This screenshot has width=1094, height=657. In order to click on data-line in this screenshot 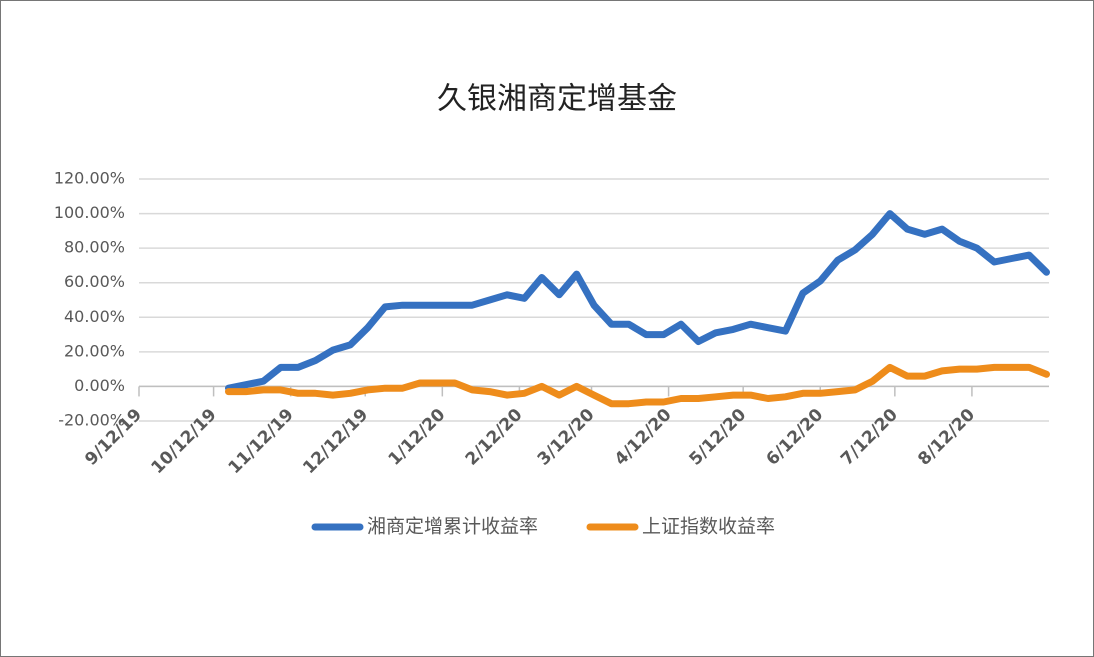, I will do `click(637, 385)`.